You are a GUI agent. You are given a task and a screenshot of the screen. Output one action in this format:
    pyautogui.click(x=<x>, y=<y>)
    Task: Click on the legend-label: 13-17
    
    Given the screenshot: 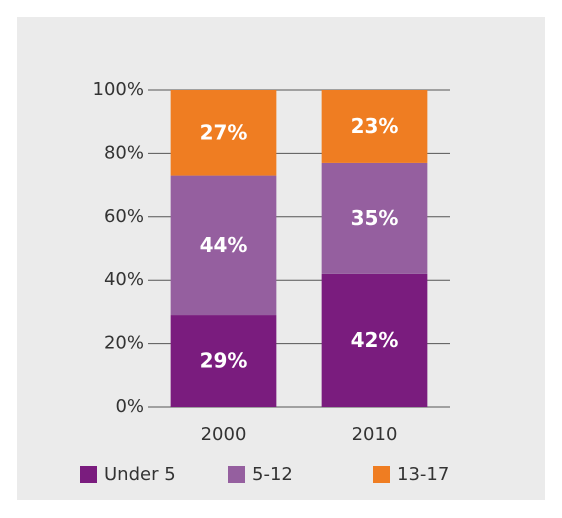 What is the action you would take?
    pyautogui.click(x=423, y=474)
    